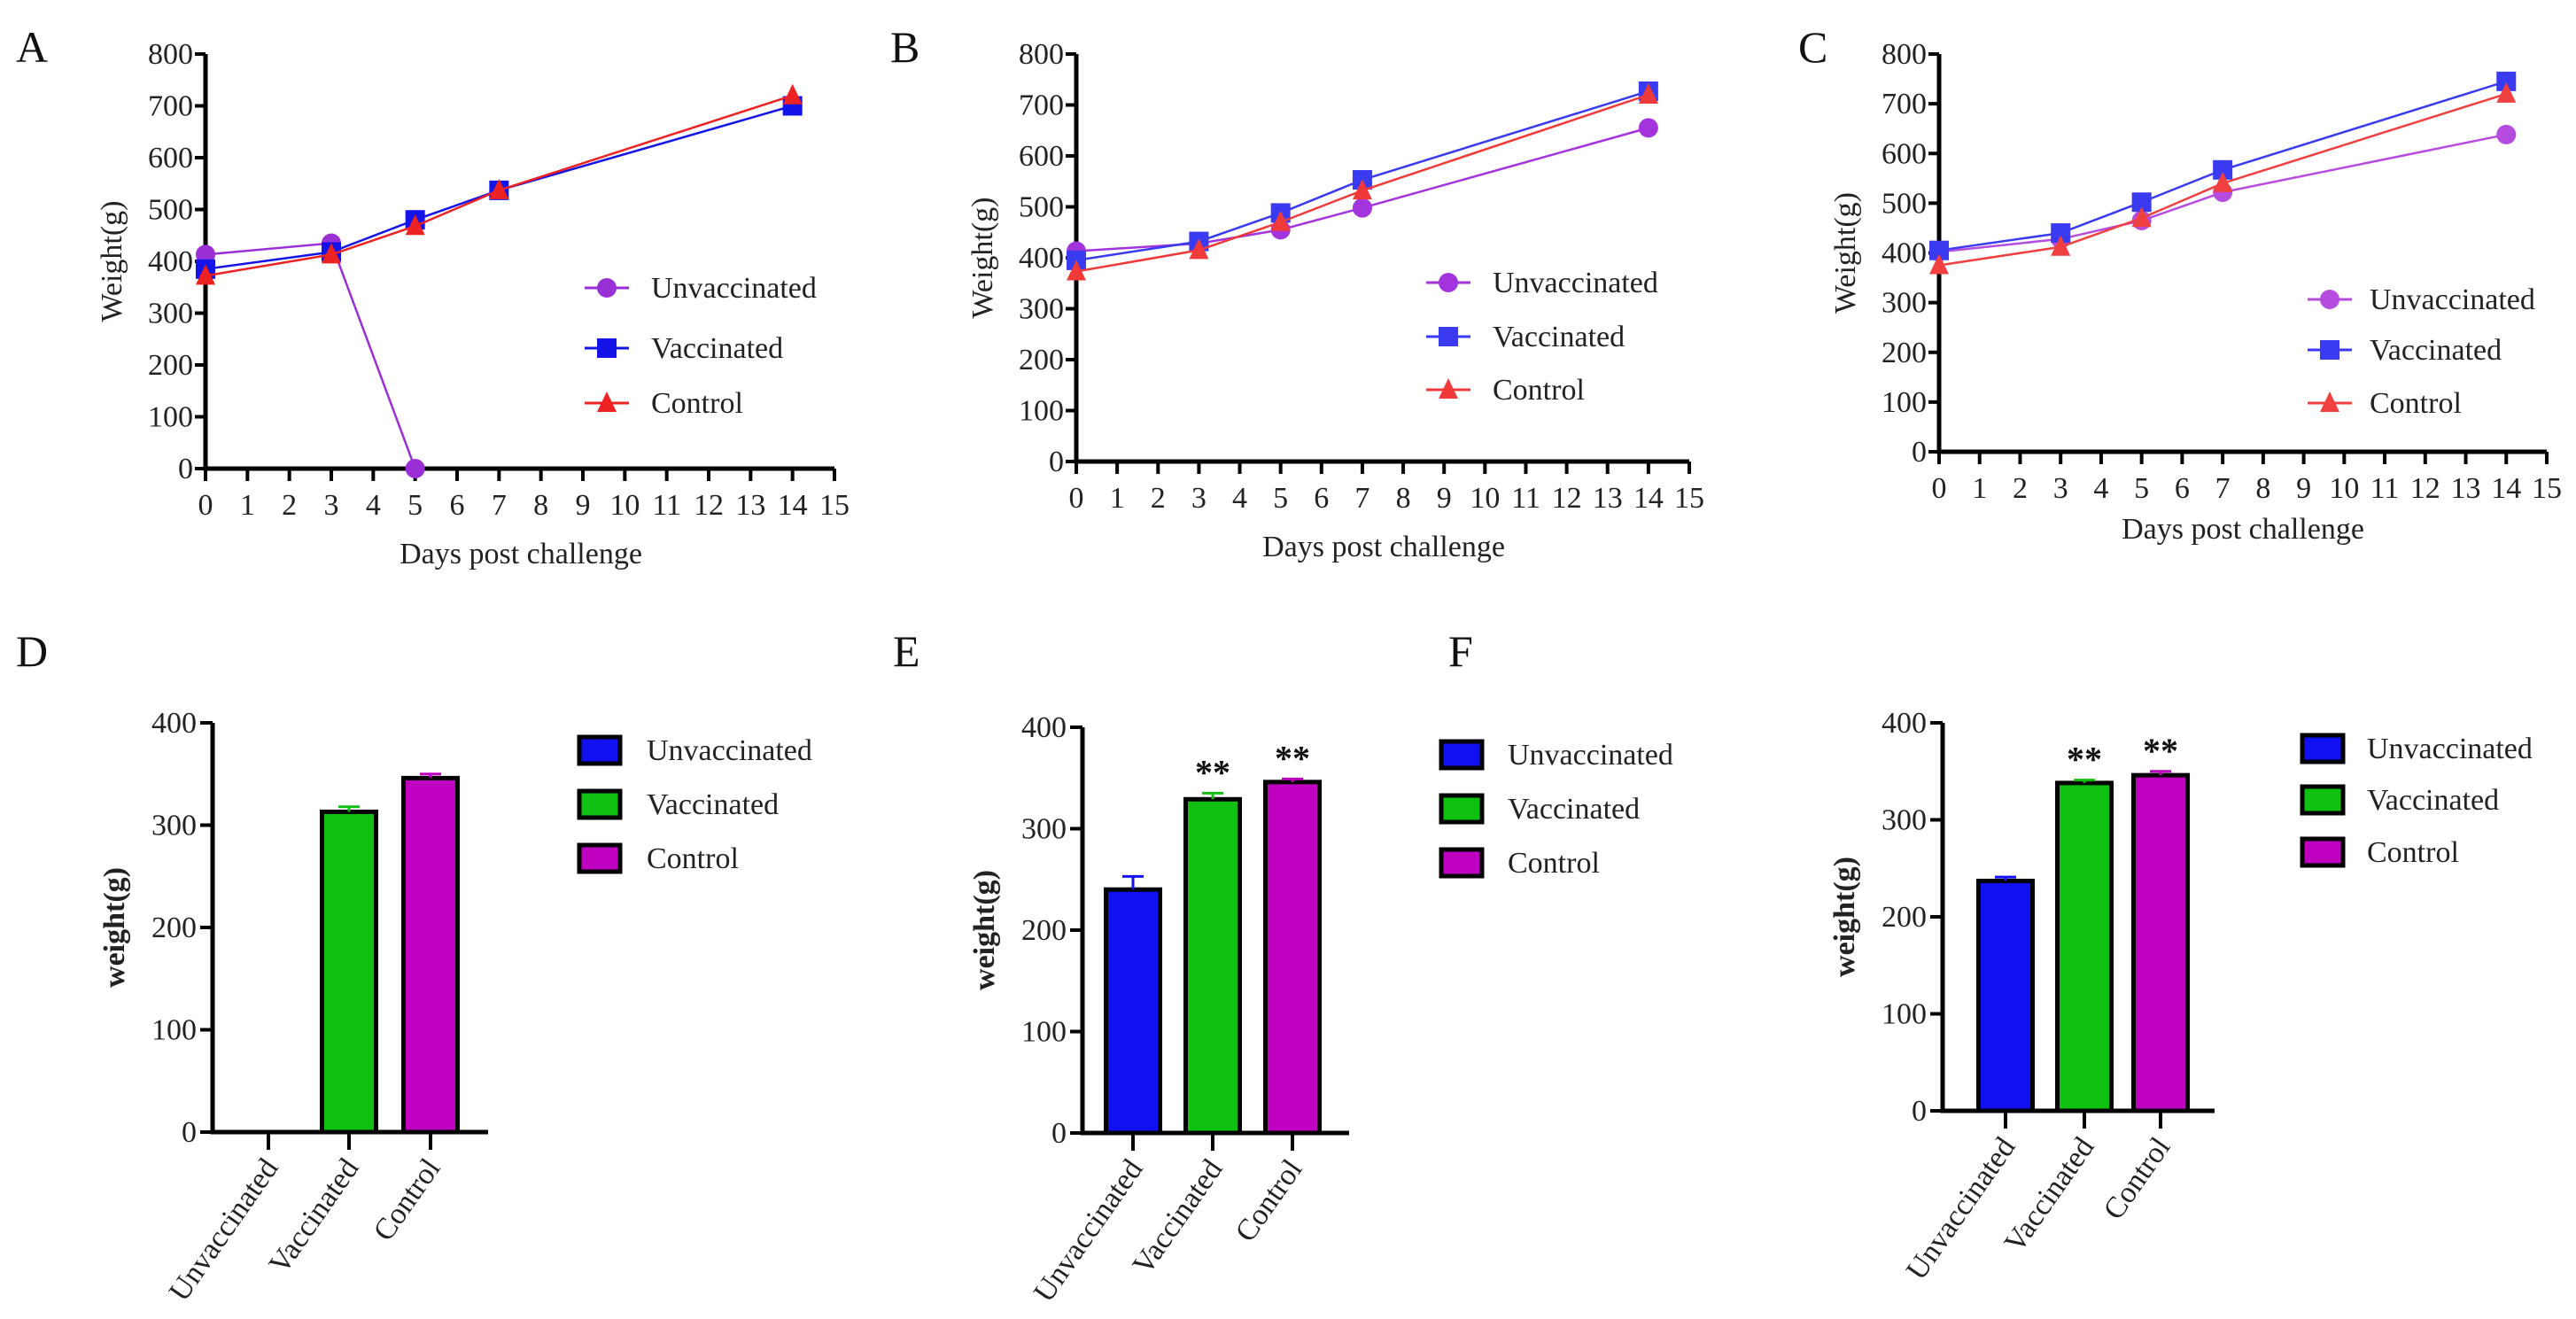 This screenshot has height=1319, width=2576. Describe the element at coordinates (2141, 488) in the screenshot. I see `x-tick-label: 5` at that location.